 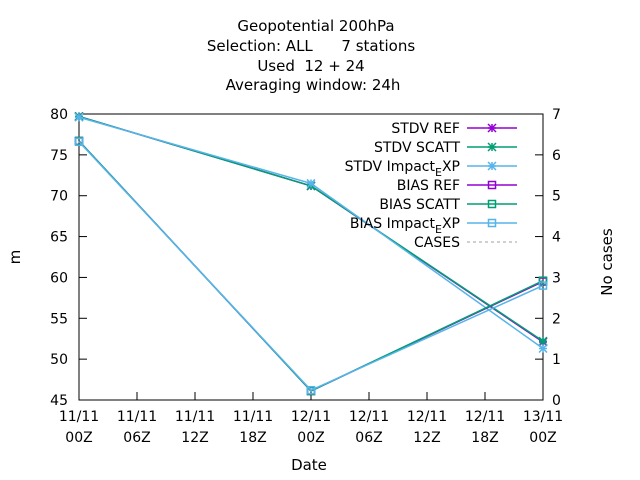 What do you see at coordinates (402, 169) in the screenshot?
I see `legend-label: STDV ImpactEXP` at bounding box center [402, 169].